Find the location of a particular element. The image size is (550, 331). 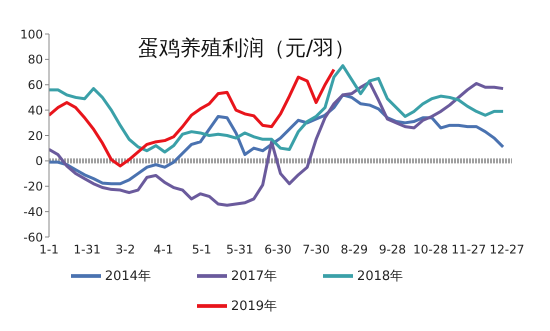

legend-label: 2017年 is located at coordinates (254, 276).